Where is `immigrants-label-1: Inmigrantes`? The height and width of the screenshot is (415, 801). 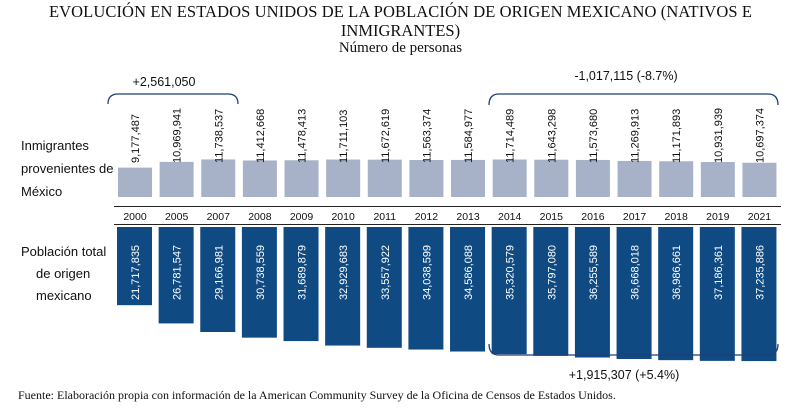
immigrants-label-1: Inmigrantes is located at coordinates (55, 145).